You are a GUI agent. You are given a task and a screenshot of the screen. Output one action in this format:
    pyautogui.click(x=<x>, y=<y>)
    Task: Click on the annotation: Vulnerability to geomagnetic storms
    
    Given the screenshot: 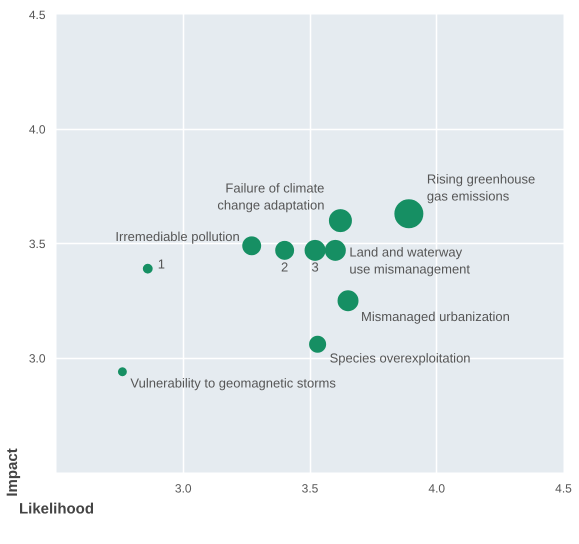 What is the action you would take?
    pyautogui.click(x=233, y=383)
    